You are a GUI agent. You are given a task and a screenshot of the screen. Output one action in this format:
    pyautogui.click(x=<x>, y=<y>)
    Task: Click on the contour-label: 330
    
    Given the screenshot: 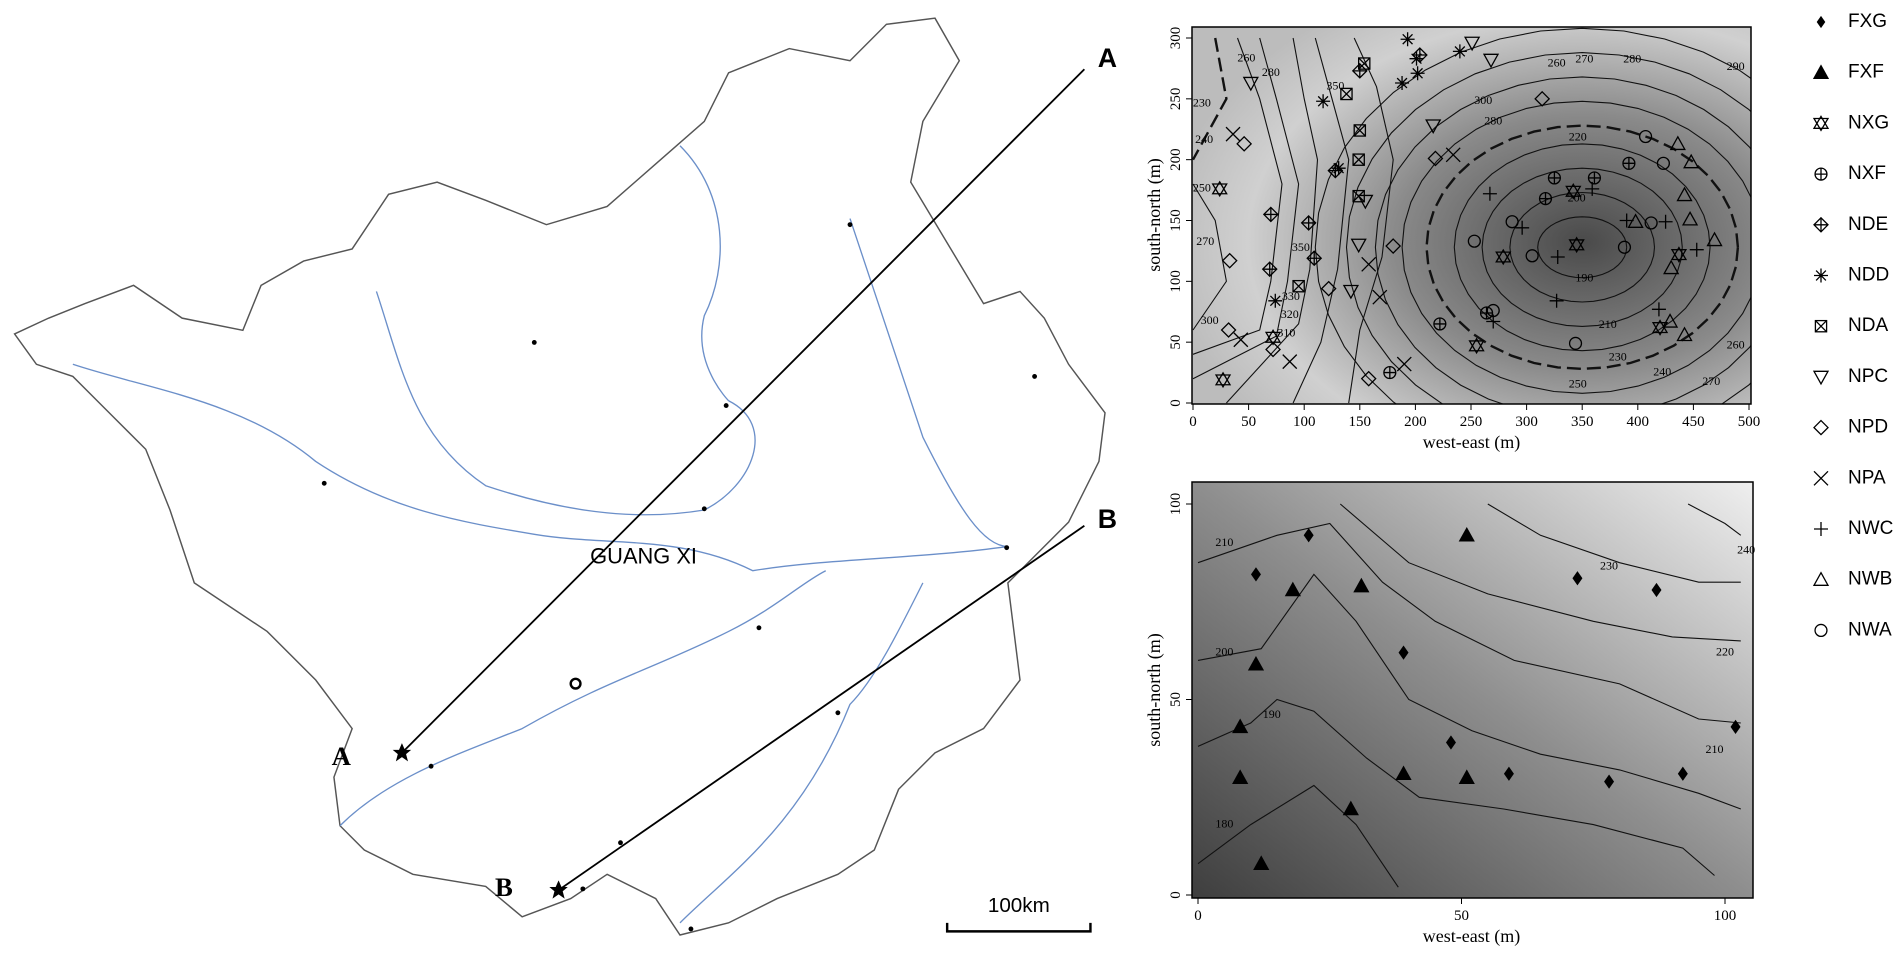 What is the action you would take?
    pyautogui.click(x=1291, y=296)
    